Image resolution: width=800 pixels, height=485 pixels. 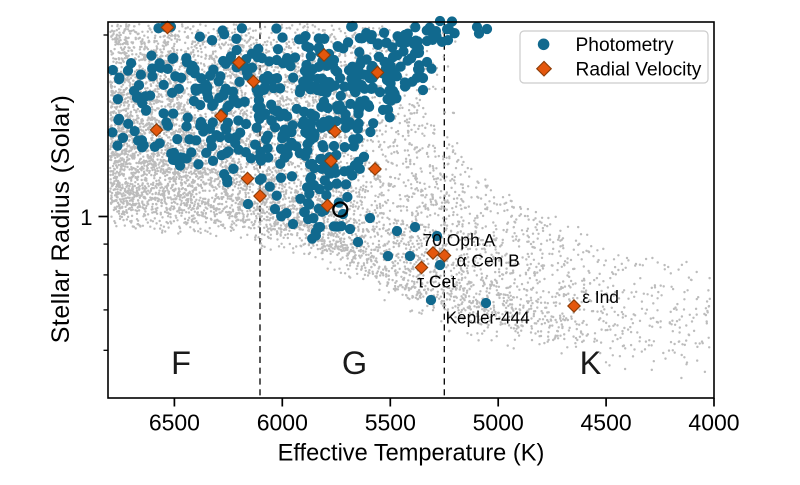 I want to click on svg-text: ε Ind, so click(x=600, y=297).